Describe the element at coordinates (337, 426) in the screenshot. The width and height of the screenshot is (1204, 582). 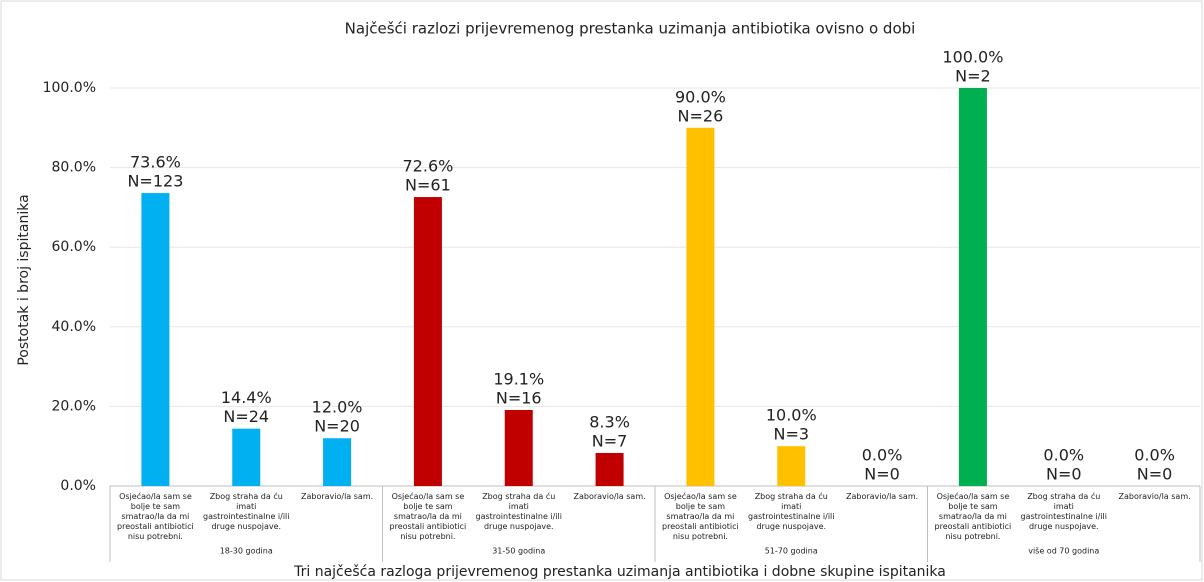
I see `n-label: N=20` at that location.